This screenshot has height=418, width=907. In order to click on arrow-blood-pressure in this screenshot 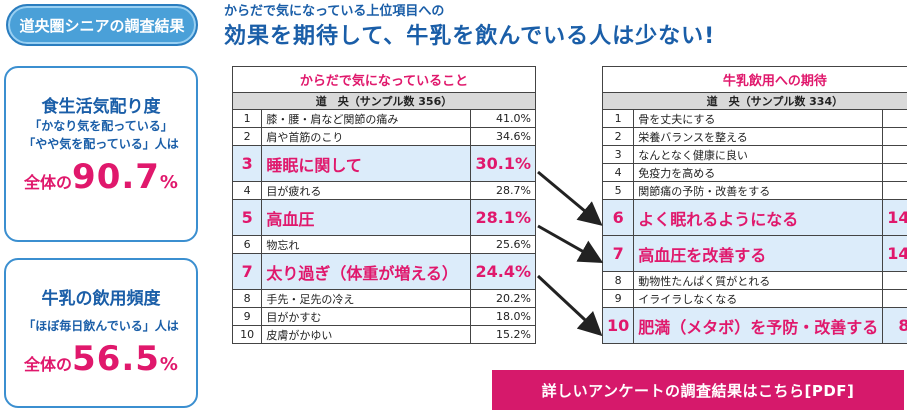, I will do `click(570, 243)`.